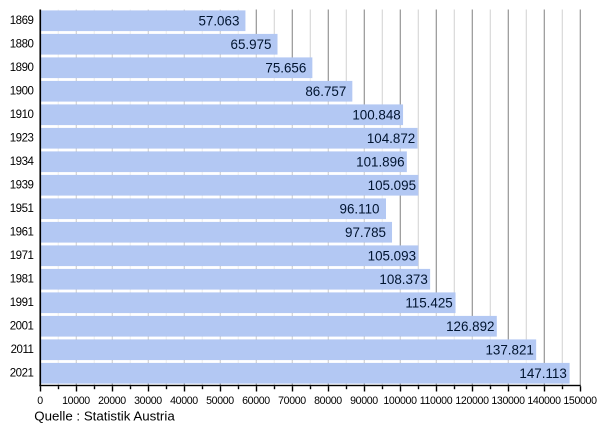  Describe the element at coordinates (22, 91) in the screenshot. I see `svg-text: 1900` at that location.